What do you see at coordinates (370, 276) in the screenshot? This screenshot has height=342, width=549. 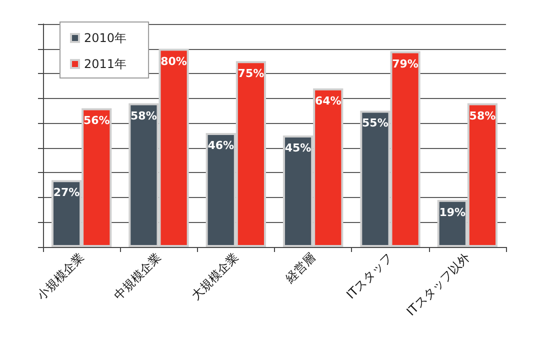 I see `x-tick-label: ITスタッフ` at bounding box center [370, 276].